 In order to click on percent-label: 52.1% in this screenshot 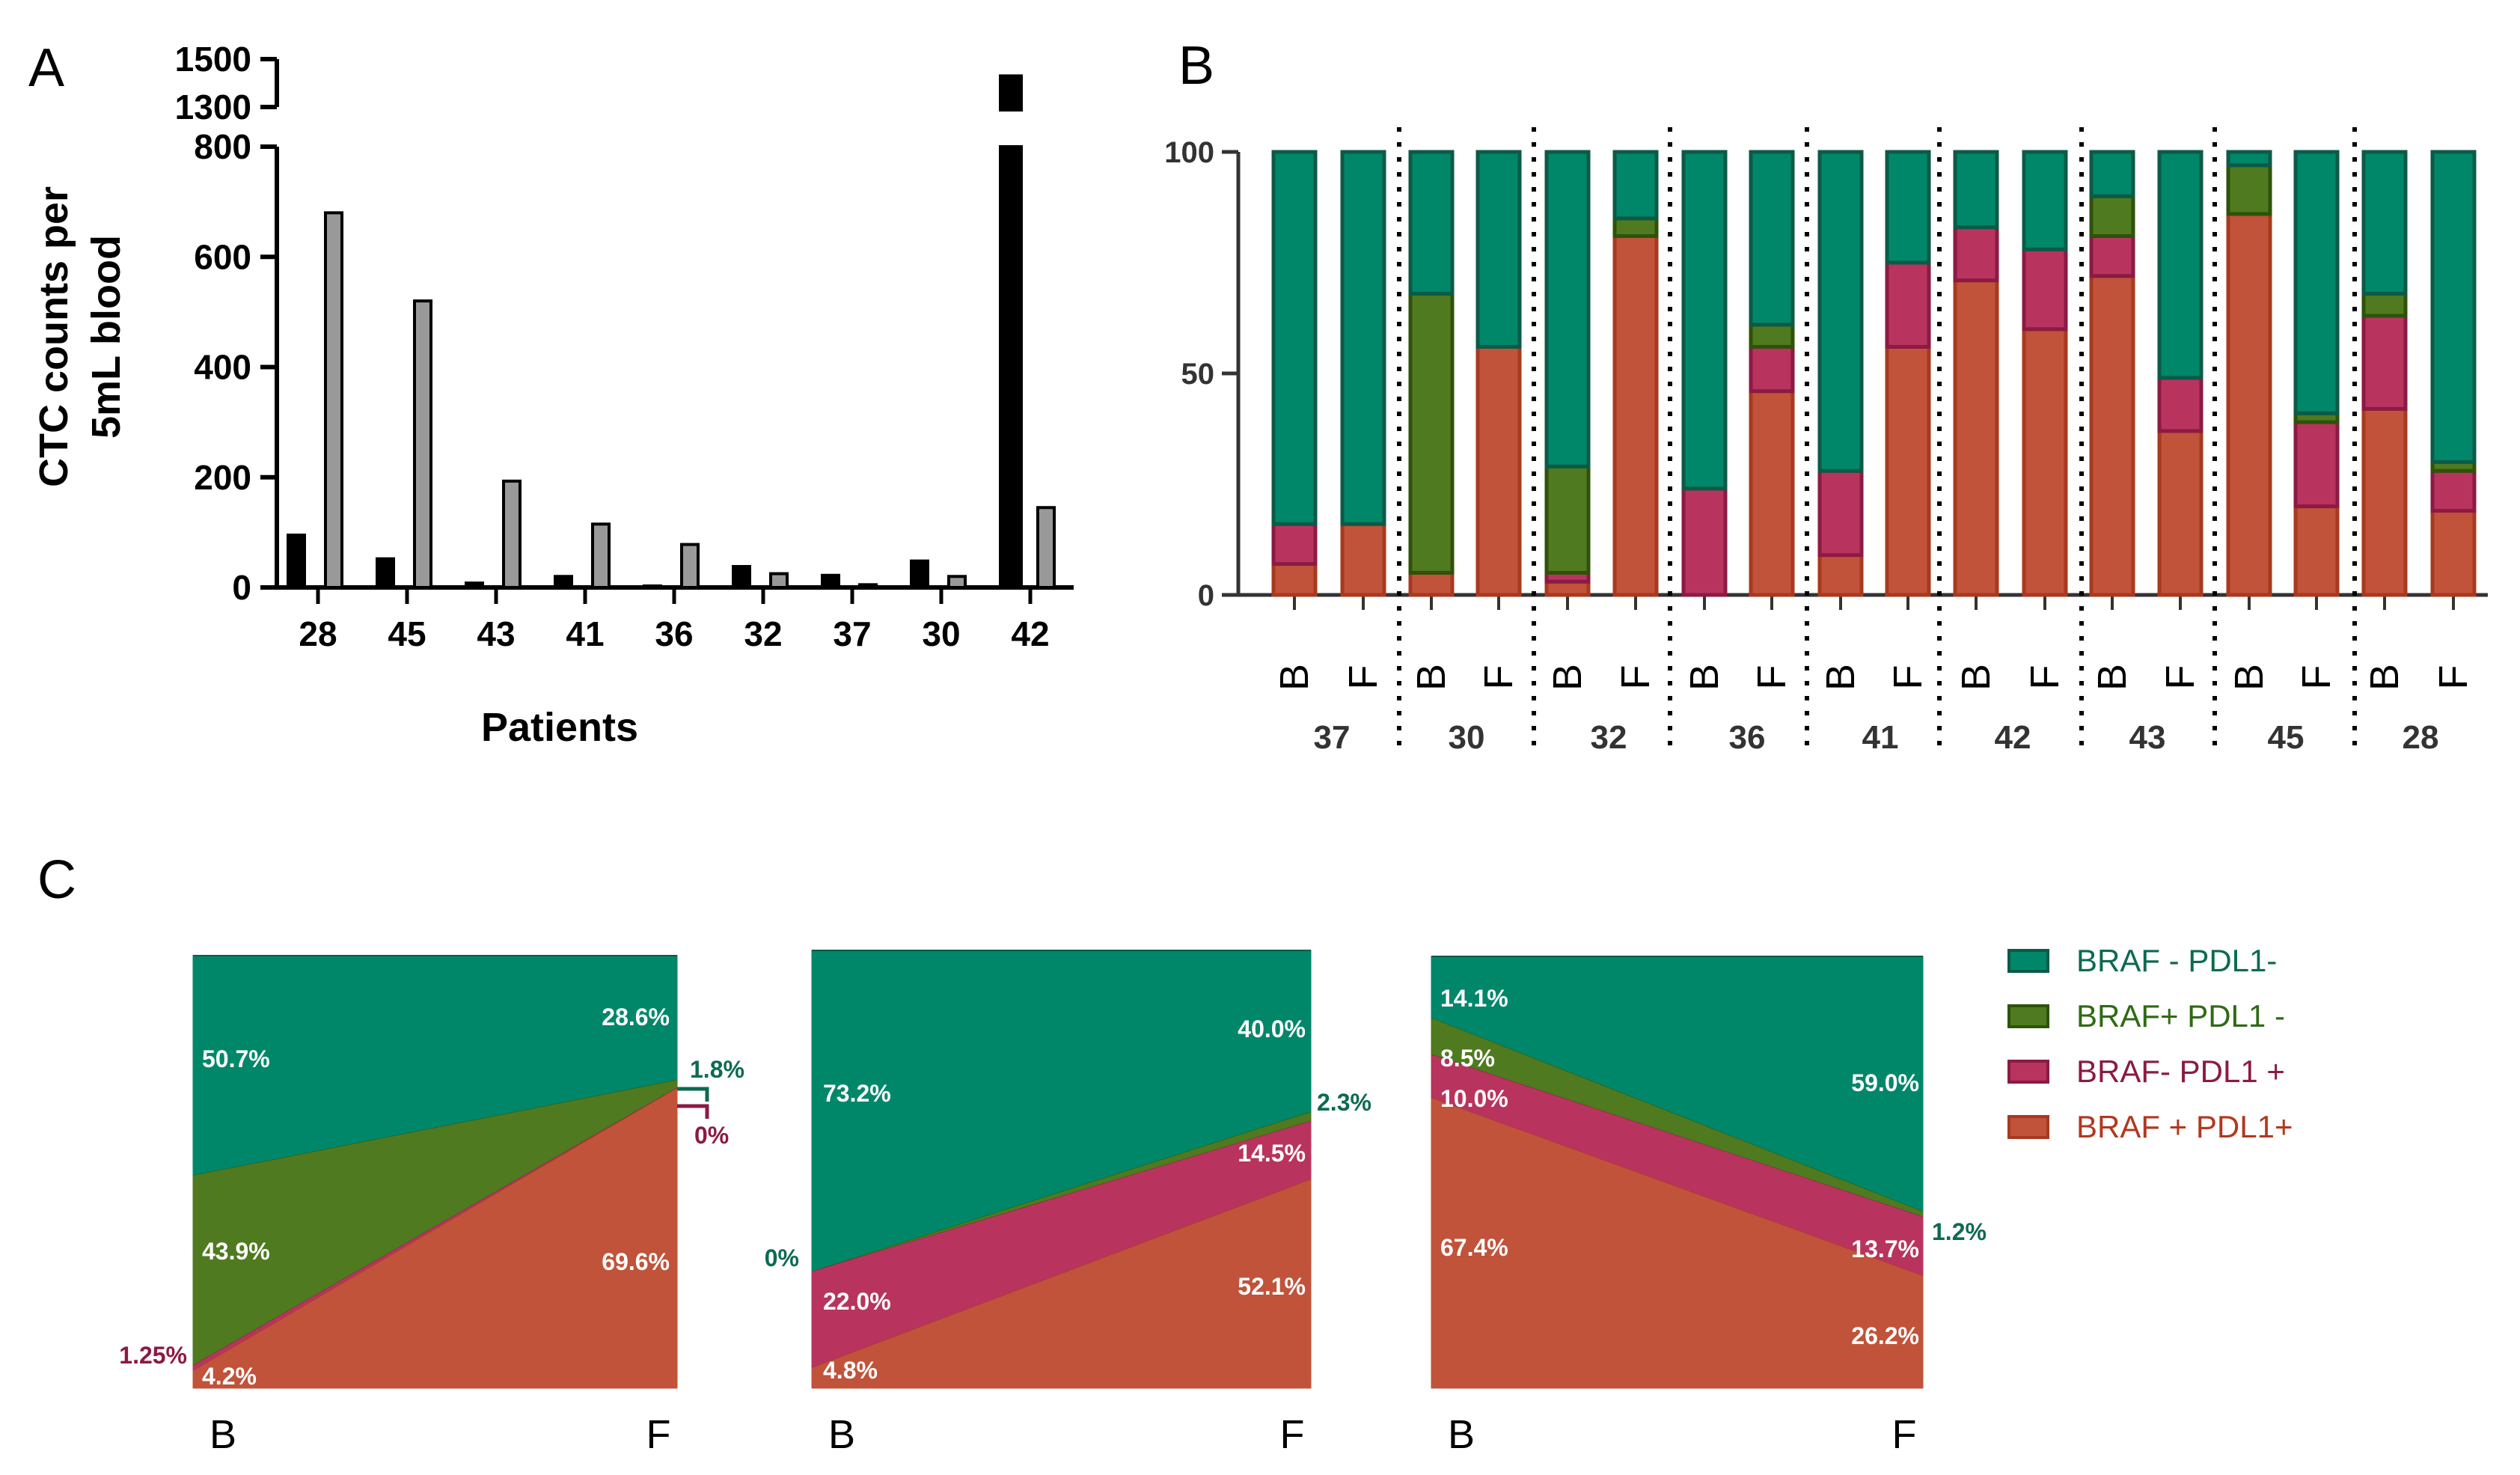, I will do `click(1272, 1286)`.